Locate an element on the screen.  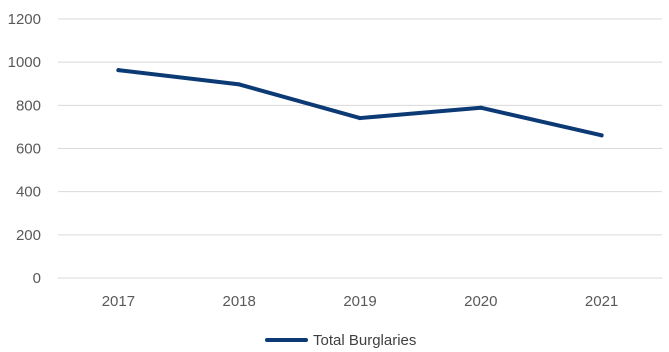
y-tick-label: 200 is located at coordinates (28, 235).